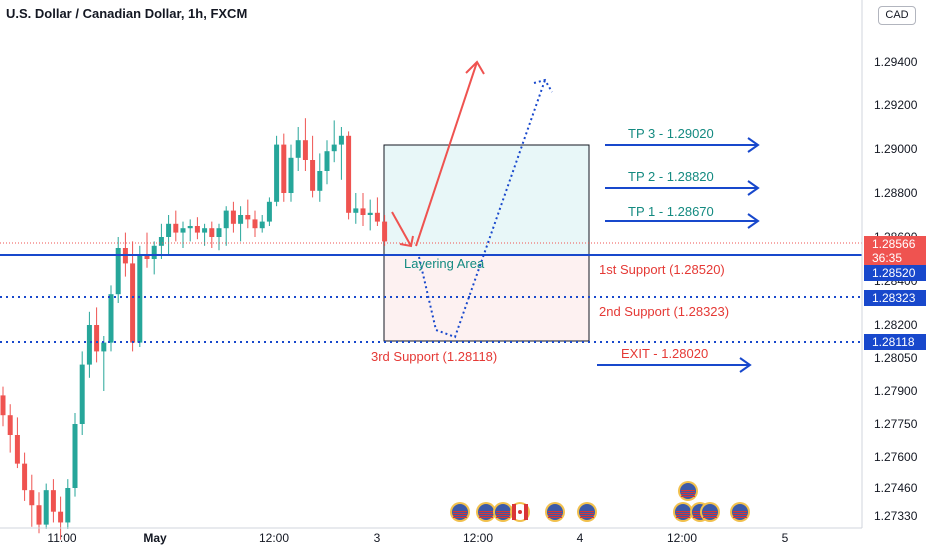  I want to click on support-2-label: 2nd Support (1.28323), so click(664, 311).